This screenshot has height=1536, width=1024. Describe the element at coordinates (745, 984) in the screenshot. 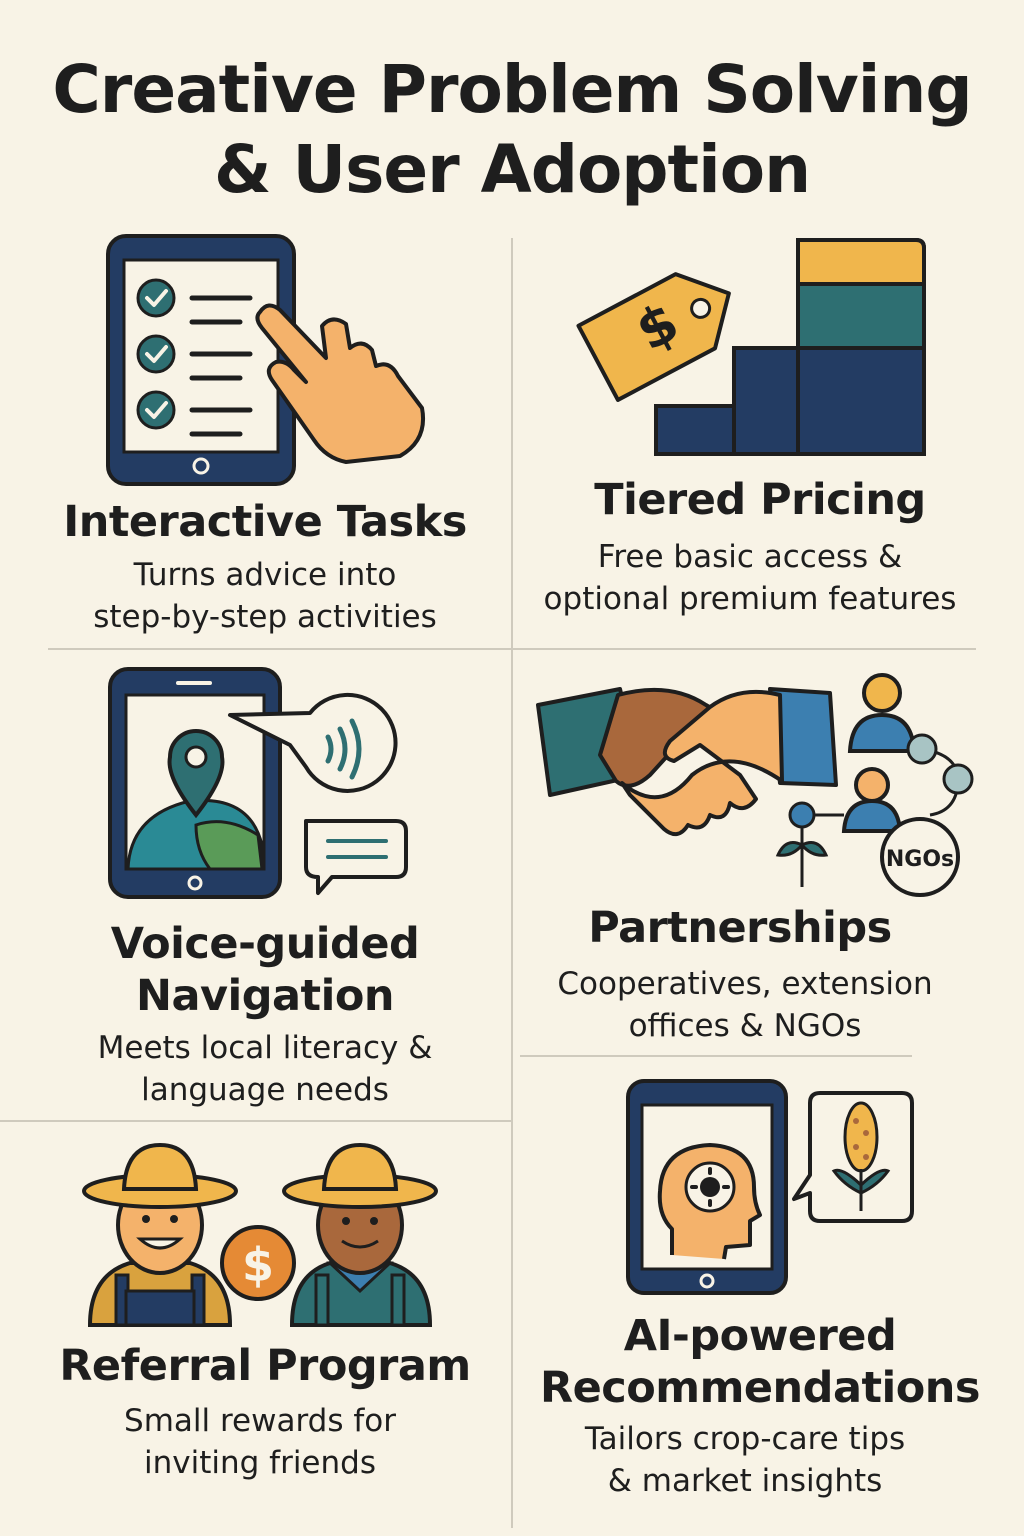

I see `partnerships-desc-line-1: Cooperatives, extension` at that location.